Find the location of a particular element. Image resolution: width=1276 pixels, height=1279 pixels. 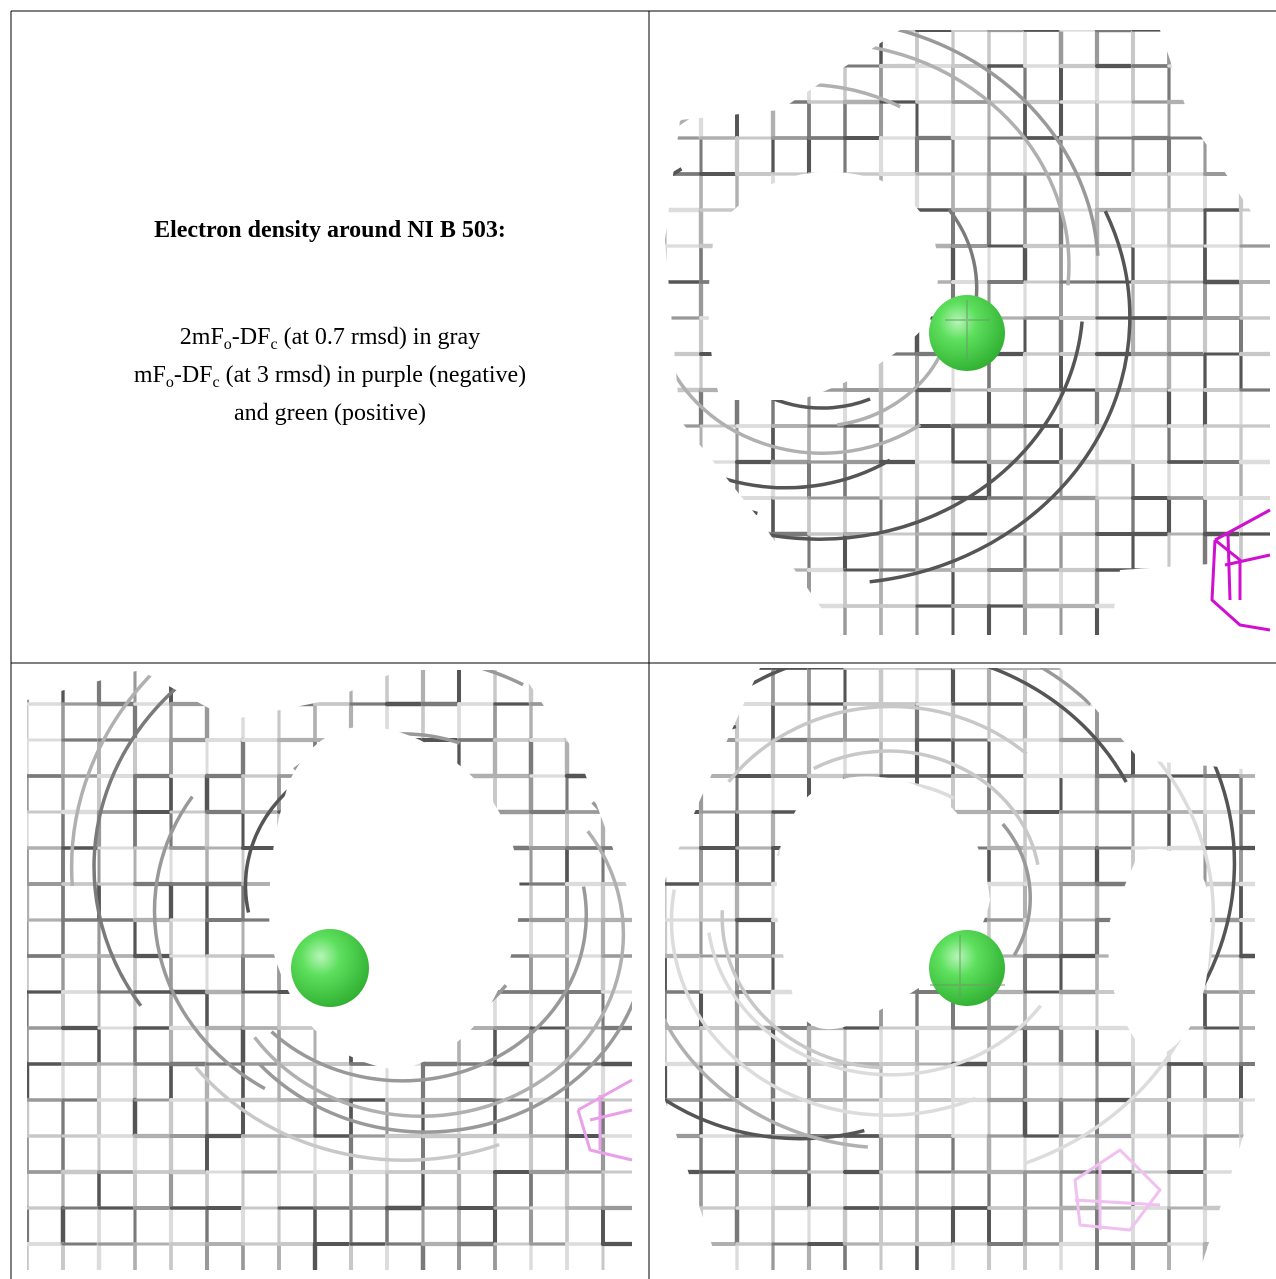

caption-text: and green (positive) is located at coordinates (330, 413).